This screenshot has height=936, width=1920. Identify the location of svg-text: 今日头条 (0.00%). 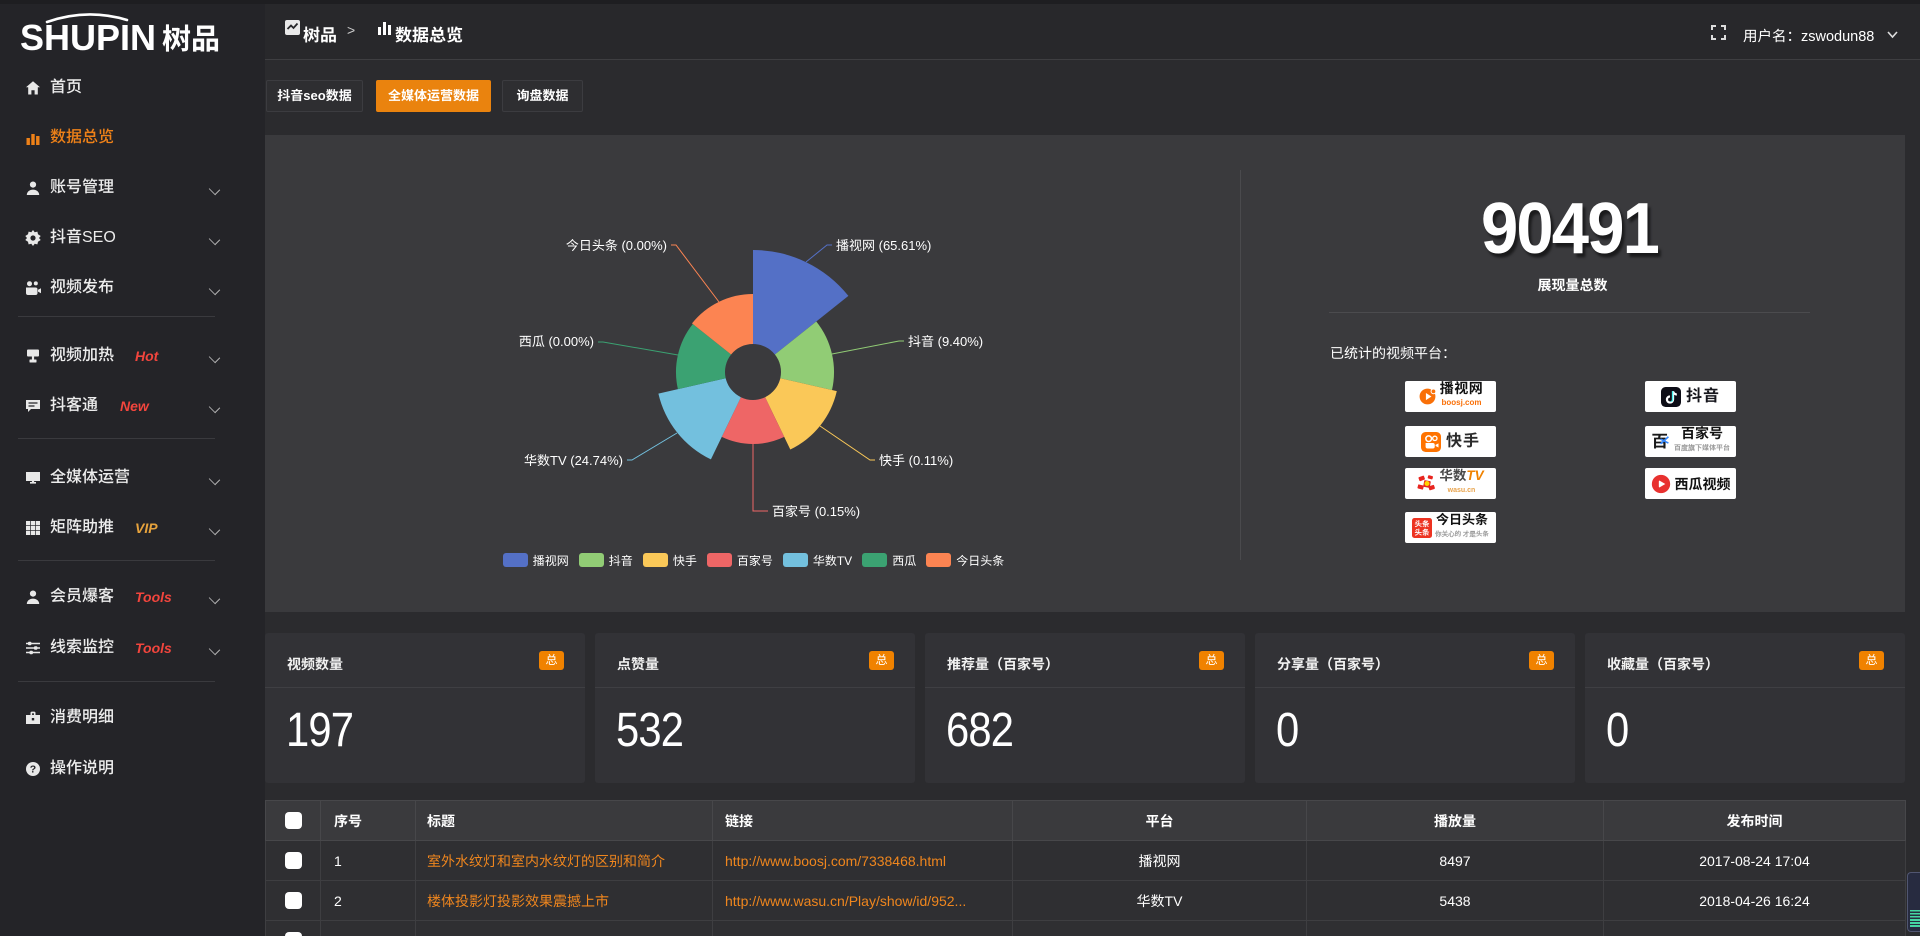
(616, 245).